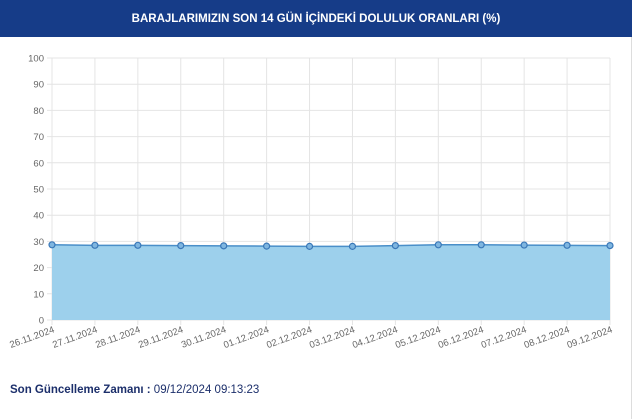  What do you see at coordinates (590, 337) in the screenshot?
I see `x-tick-label: 09.12.2024` at bounding box center [590, 337].